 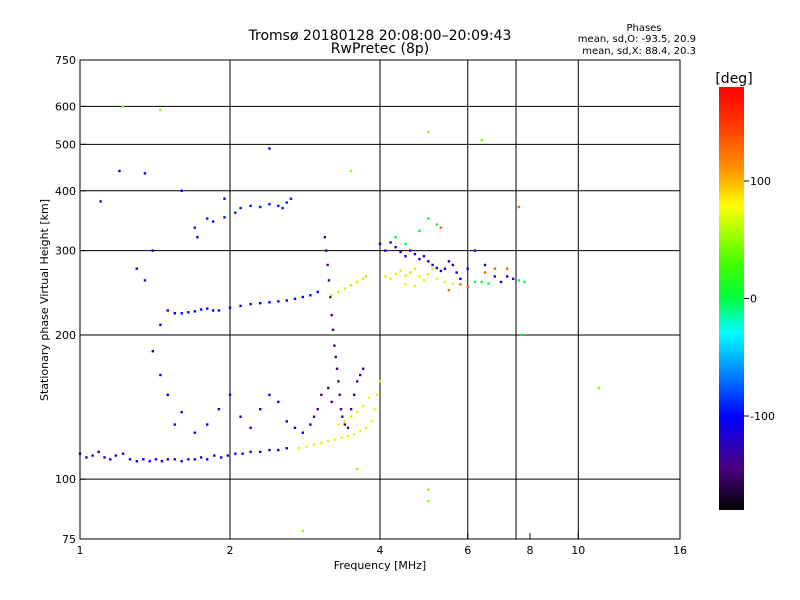 What do you see at coordinates (69, 539) in the screenshot?
I see `y-tick-label-0: 75` at bounding box center [69, 539].